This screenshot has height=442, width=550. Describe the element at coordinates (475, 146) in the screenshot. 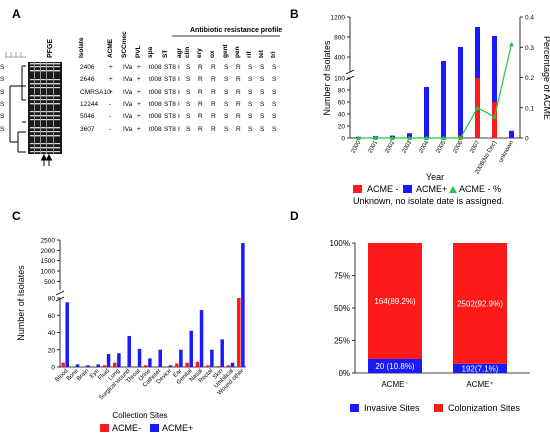

I see `x-tick-label: 2007` at that location.